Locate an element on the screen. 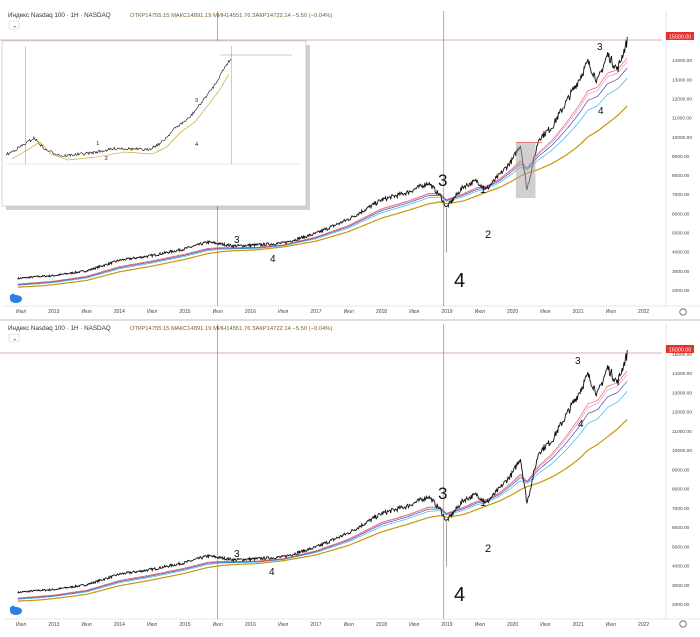 The width and height of the screenshot is (700, 637). inset-history-chart: 1 2 3 4 is located at coordinates (155, 125).